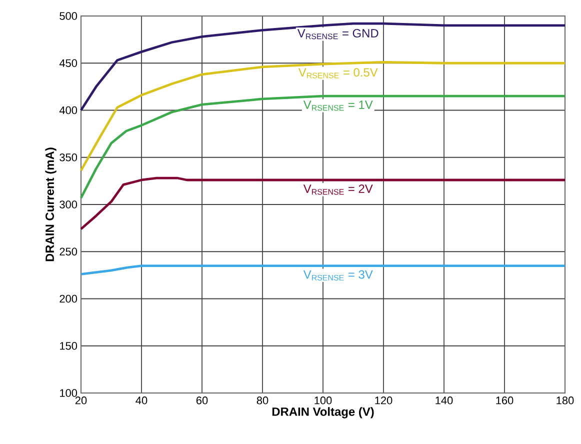 Image resolution: width=581 pixels, height=444 pixels. Describe the element at coordinates (262, 400) in the screenshot. I see `x-tick-label: 80` at that location.